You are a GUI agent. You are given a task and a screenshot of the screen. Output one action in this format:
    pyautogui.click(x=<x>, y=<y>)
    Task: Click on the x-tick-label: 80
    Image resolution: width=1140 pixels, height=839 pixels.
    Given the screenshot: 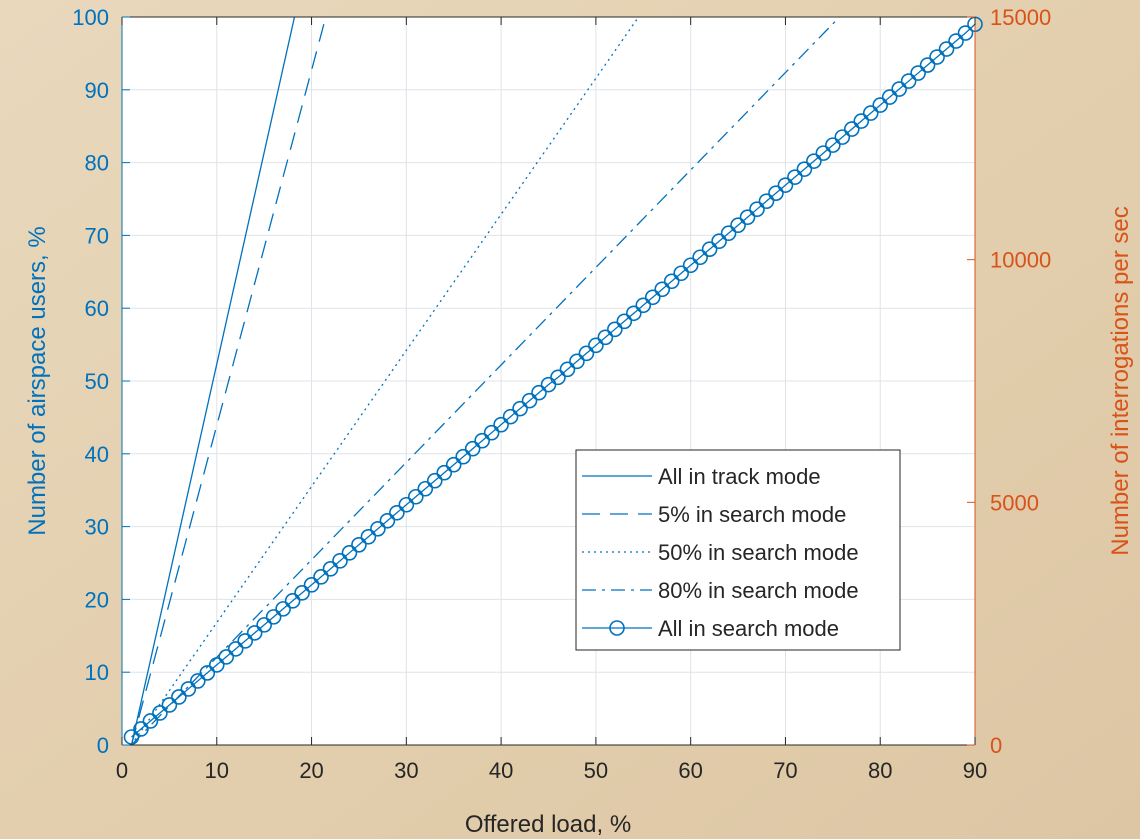 What is the action you would take?
    pyautogui.click(x=880, y=770)
    